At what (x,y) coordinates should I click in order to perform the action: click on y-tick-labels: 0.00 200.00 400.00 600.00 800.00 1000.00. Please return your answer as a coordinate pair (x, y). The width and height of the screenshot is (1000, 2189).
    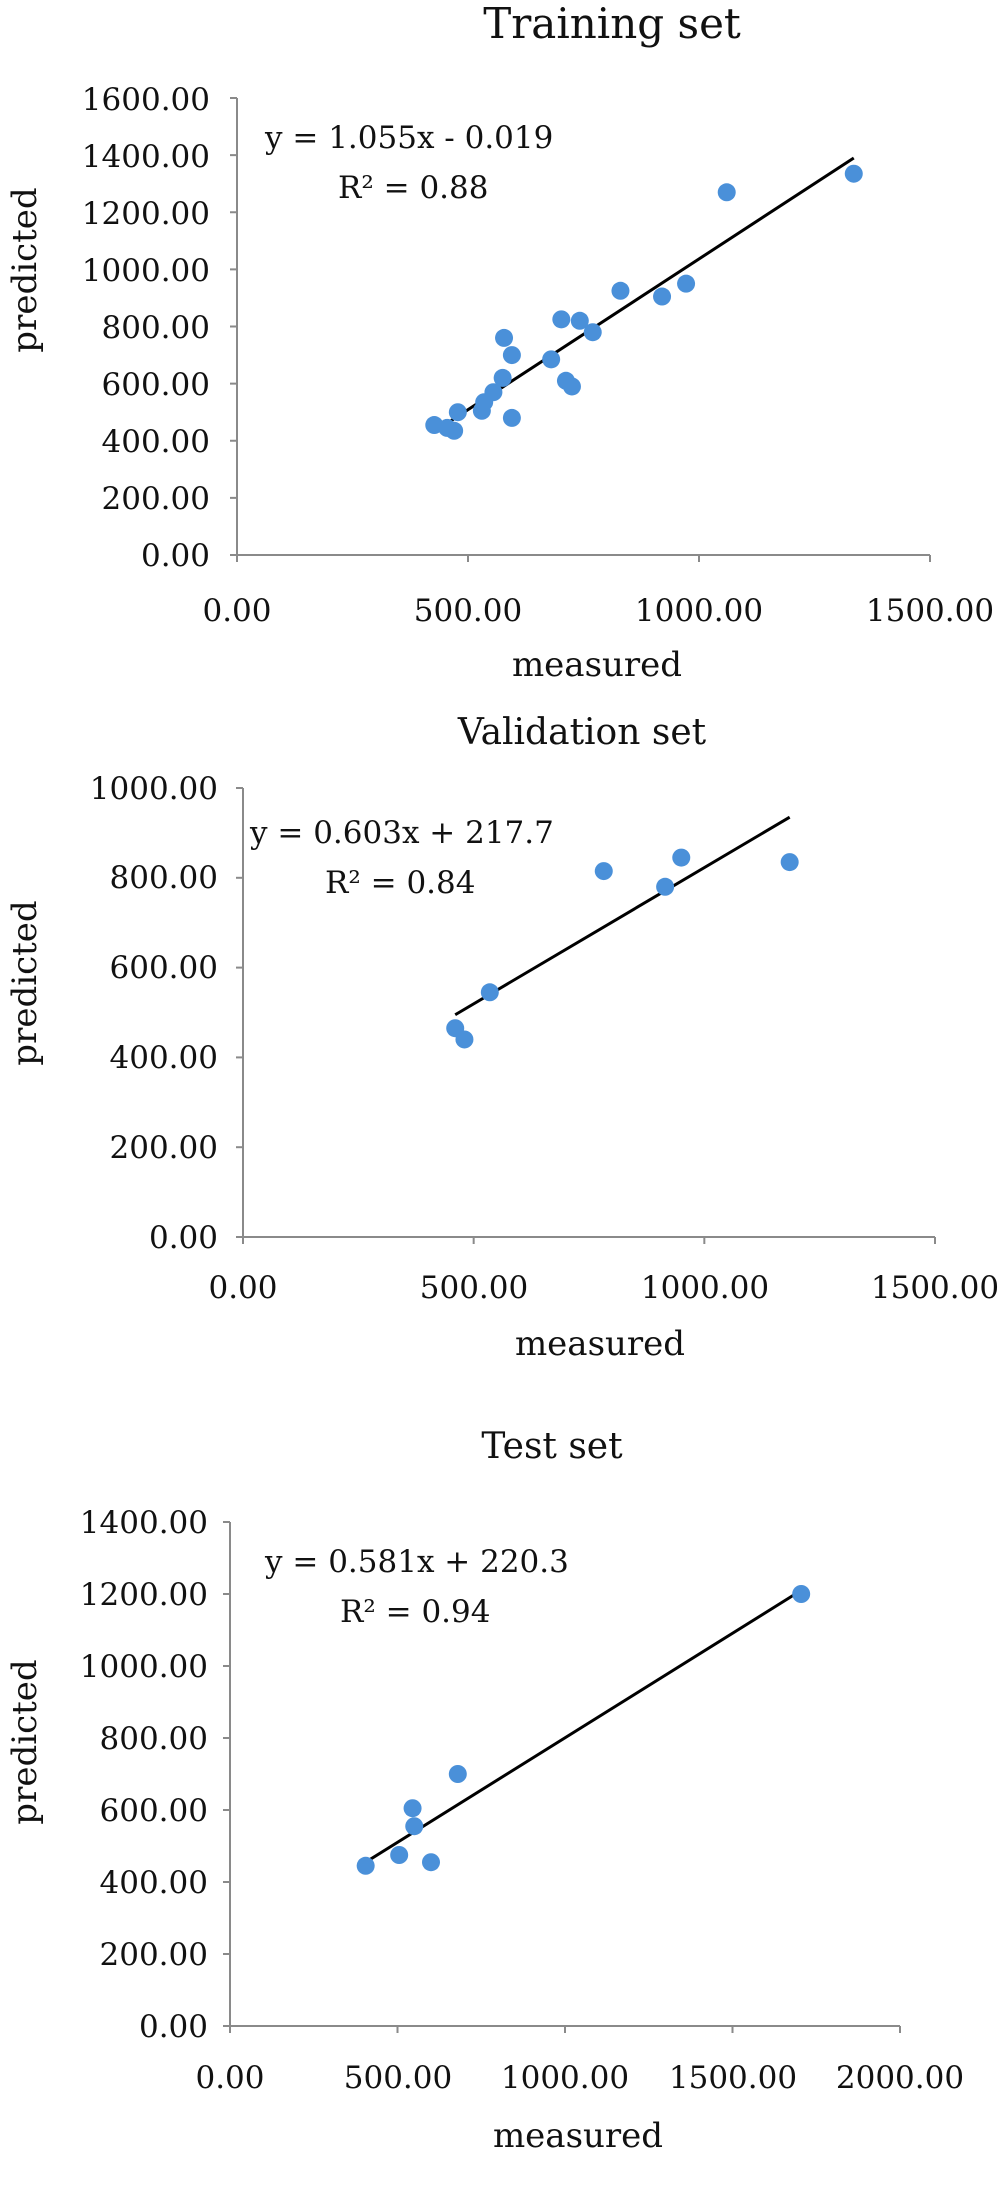
    Looking at the image, I should click on (154, 1013).